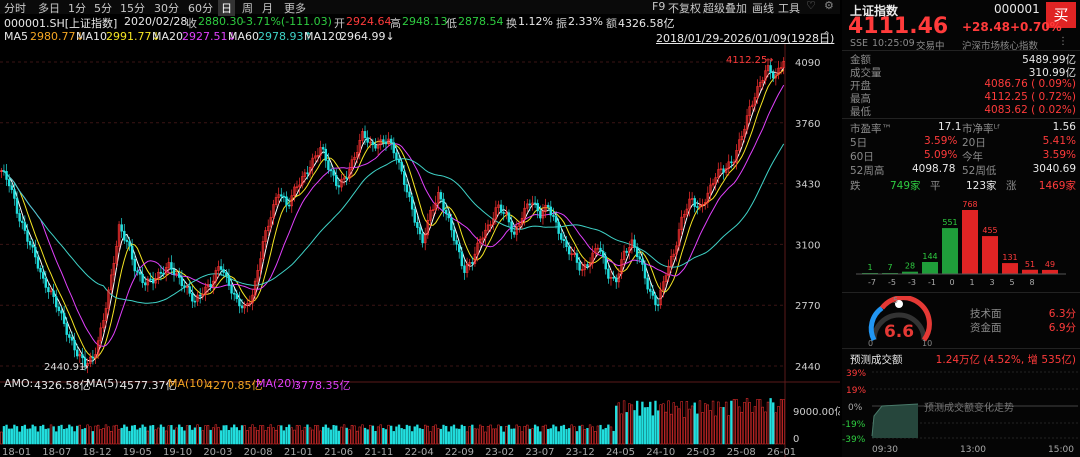 This screenshot has width=1080, height=457. What do you see at coordinates (16, 36) in the screenshot?
I see `ma5-label: MA5` at bounding box center [16, 36].